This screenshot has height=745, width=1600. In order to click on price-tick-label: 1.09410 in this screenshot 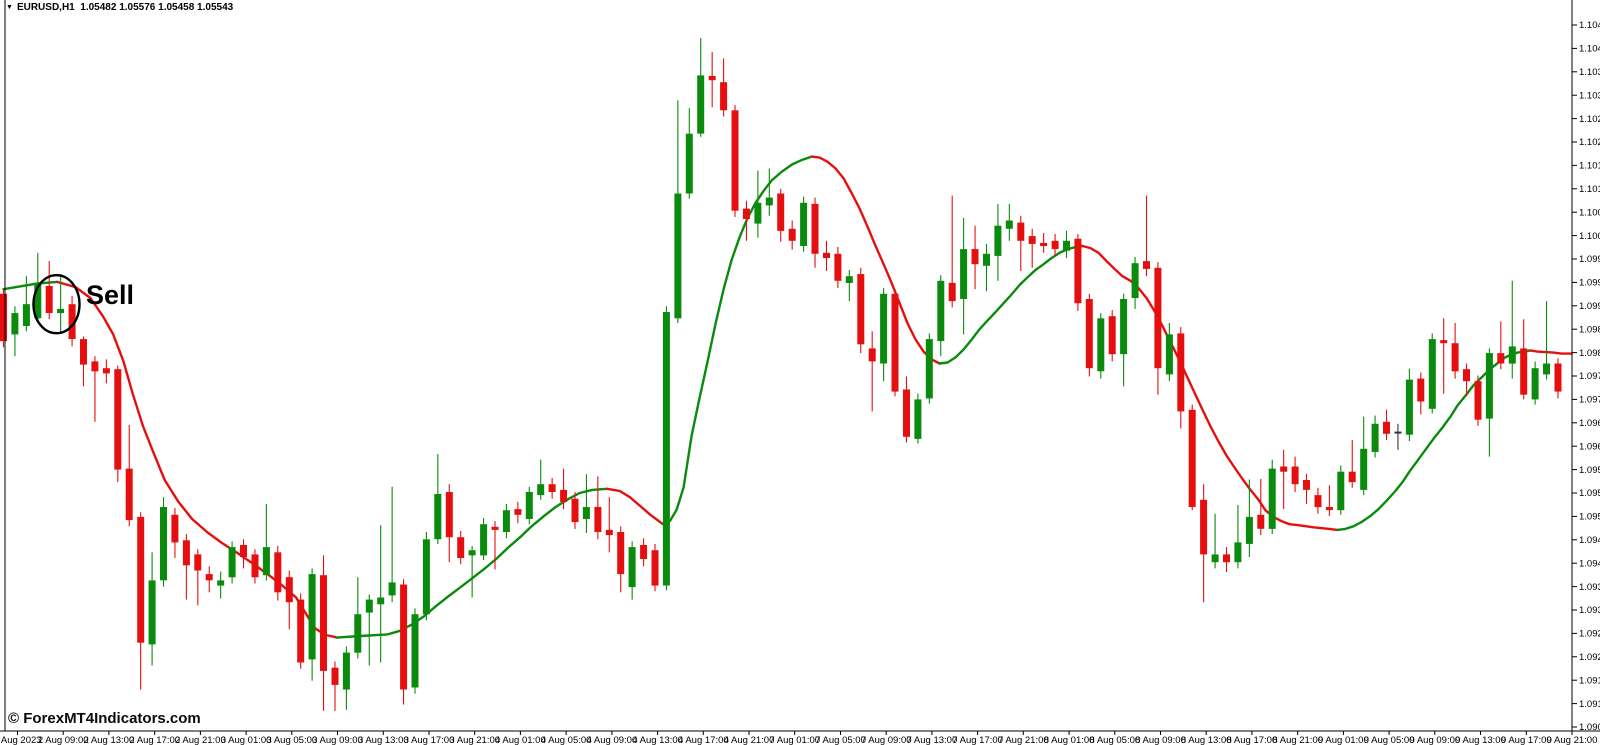, I will do `click(1589, 563)`.